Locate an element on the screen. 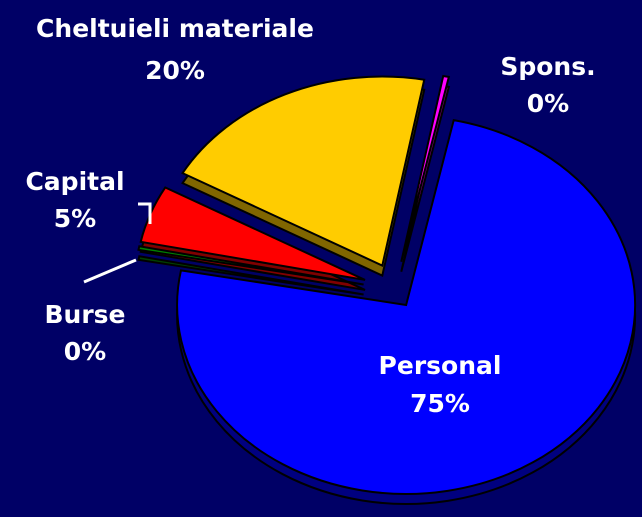 This screenshot has width=642, height=517. slice-label: Burse is located at coordinates (84, 314).